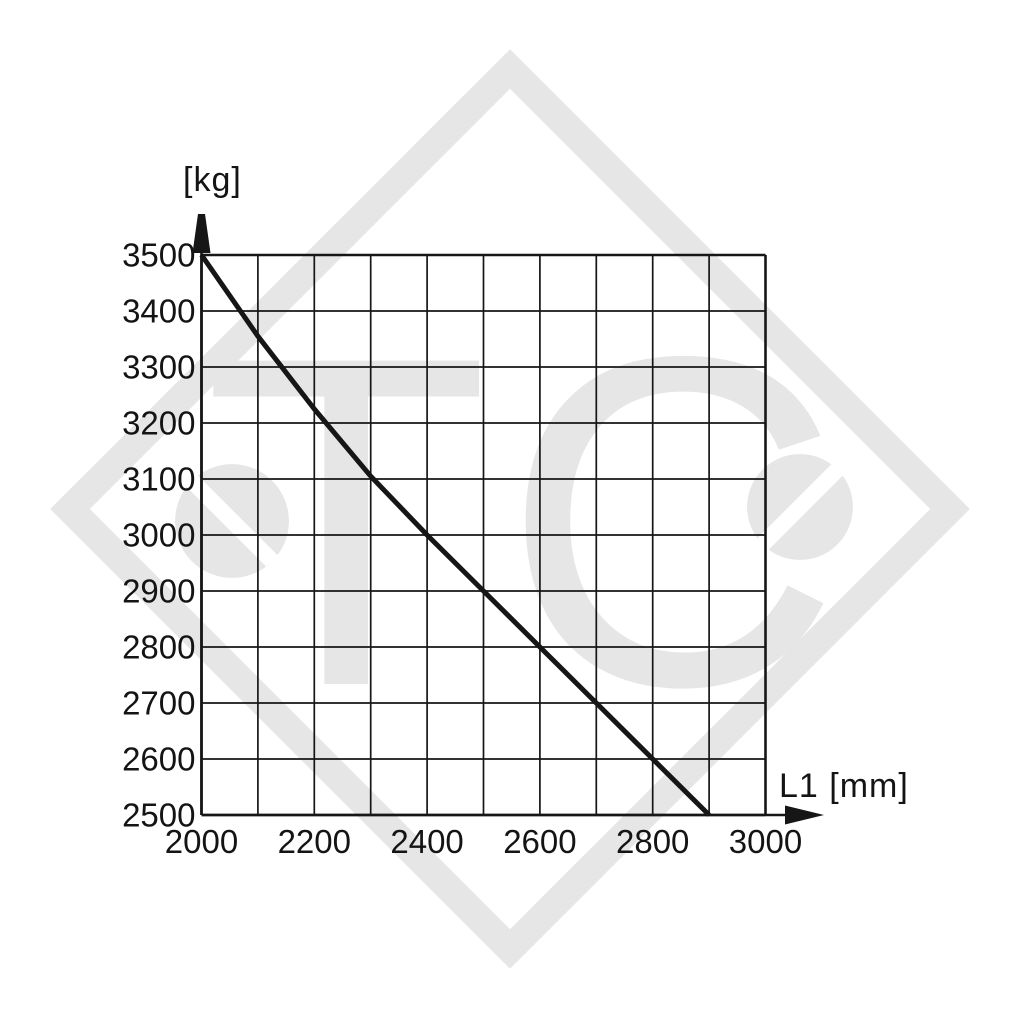 The width and height of the screenshot is (1024, 1024). I want to click on y-tick-label-2600: 2600, so click(158, 759).